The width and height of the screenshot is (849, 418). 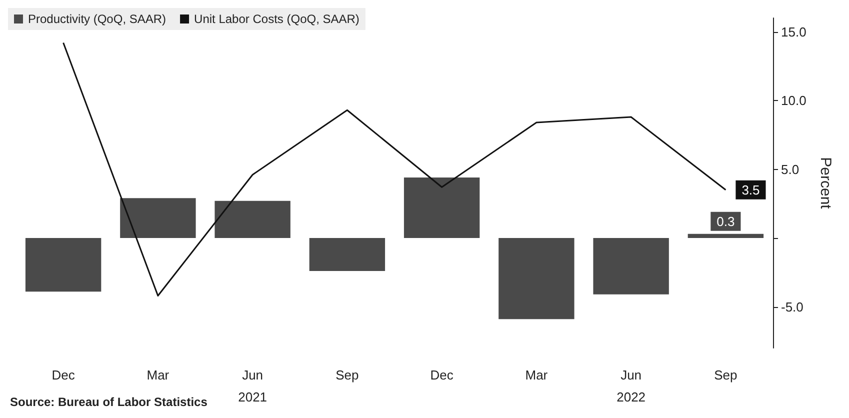 I want to click on x-tick-label: Jun 2021, so click(x=253, y=386).